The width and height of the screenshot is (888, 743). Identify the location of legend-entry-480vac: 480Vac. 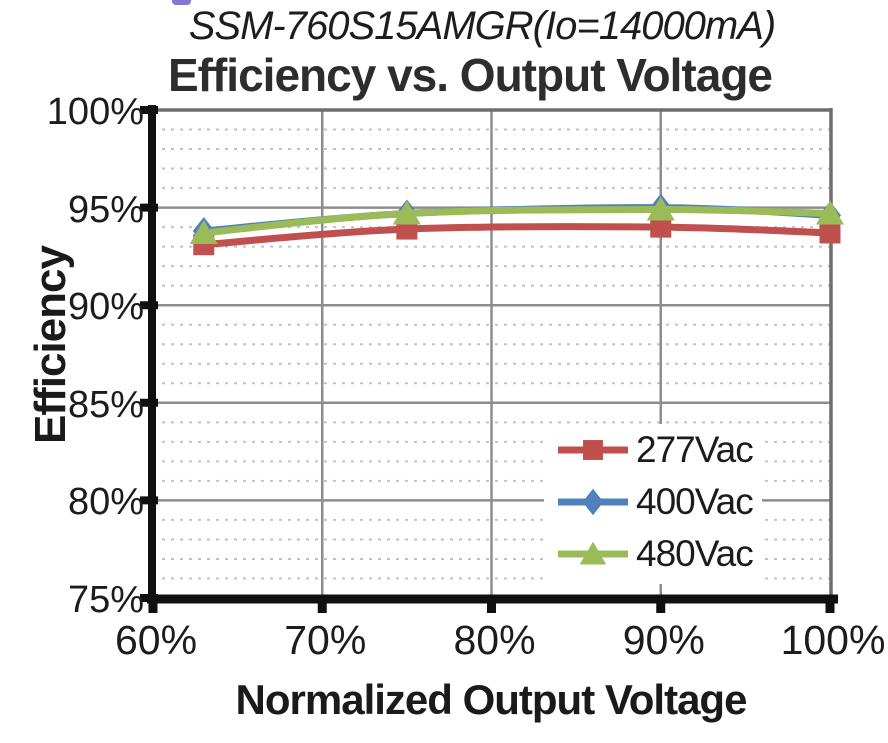
(653, 554).